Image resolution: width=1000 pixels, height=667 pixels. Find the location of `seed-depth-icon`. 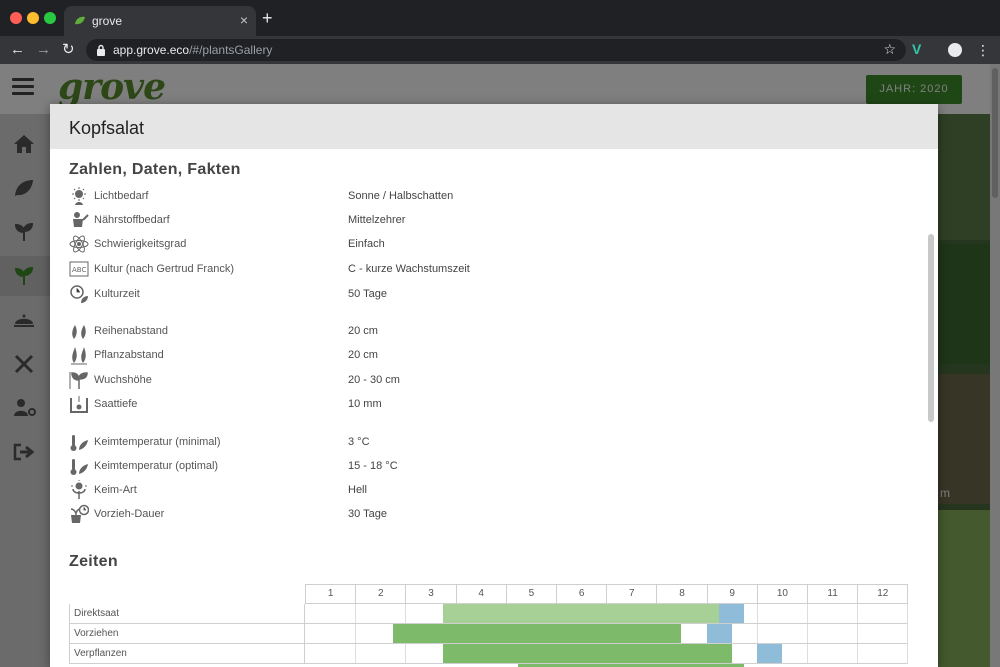

seed-depth-icon is located at coordinates (79, 404).